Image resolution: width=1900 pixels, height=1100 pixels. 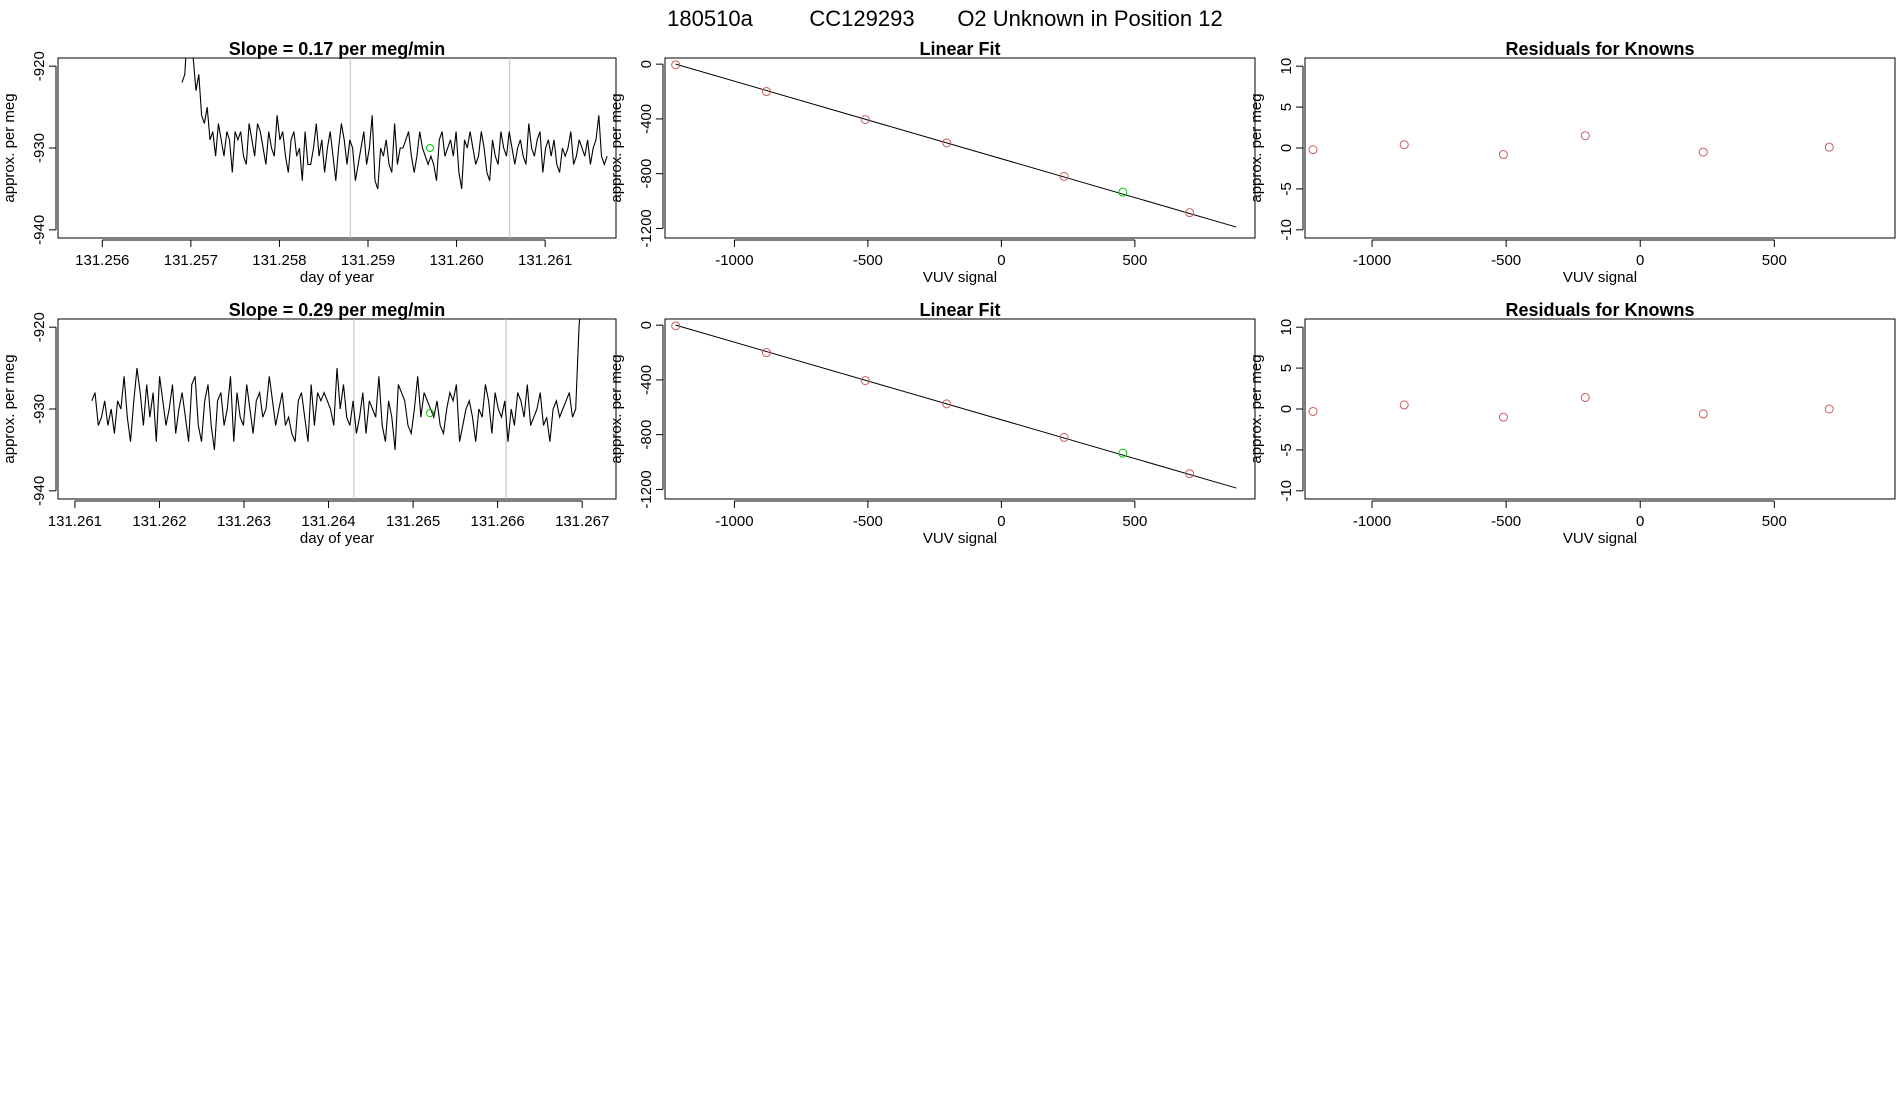 What do you see at coordinates (337, 310) in the screenshot?
I see `panel-title: Slope = 0.29 per meg/min` at bounding box center [337, 310].